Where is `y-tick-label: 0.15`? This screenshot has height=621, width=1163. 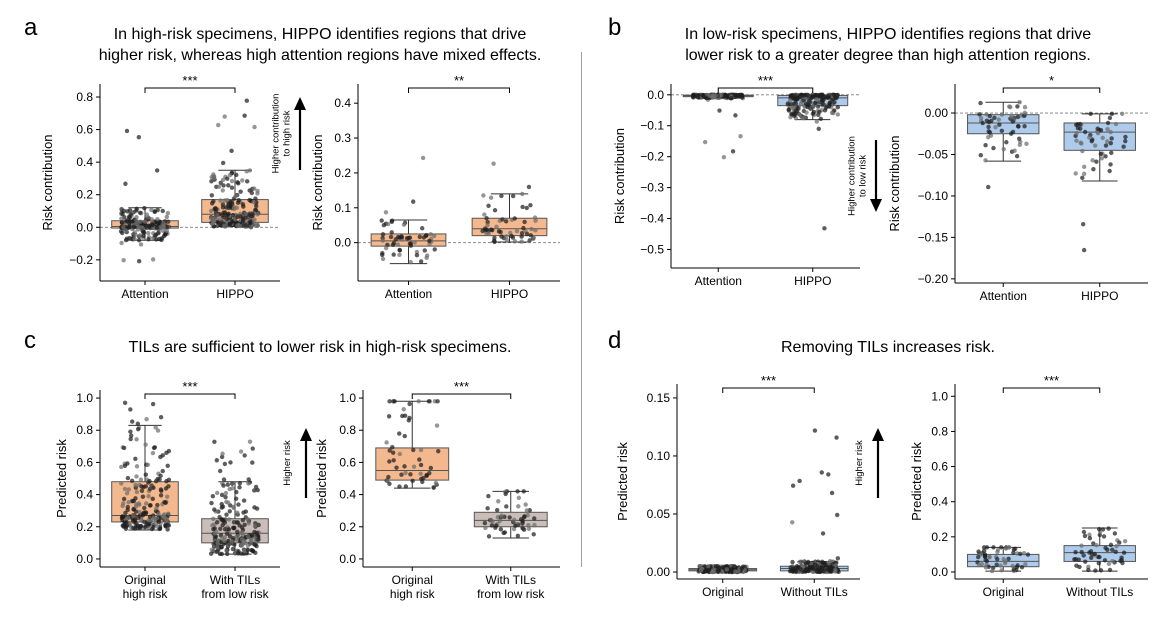 y-tick-label: 0.15 is located at coordinates (659, 398).